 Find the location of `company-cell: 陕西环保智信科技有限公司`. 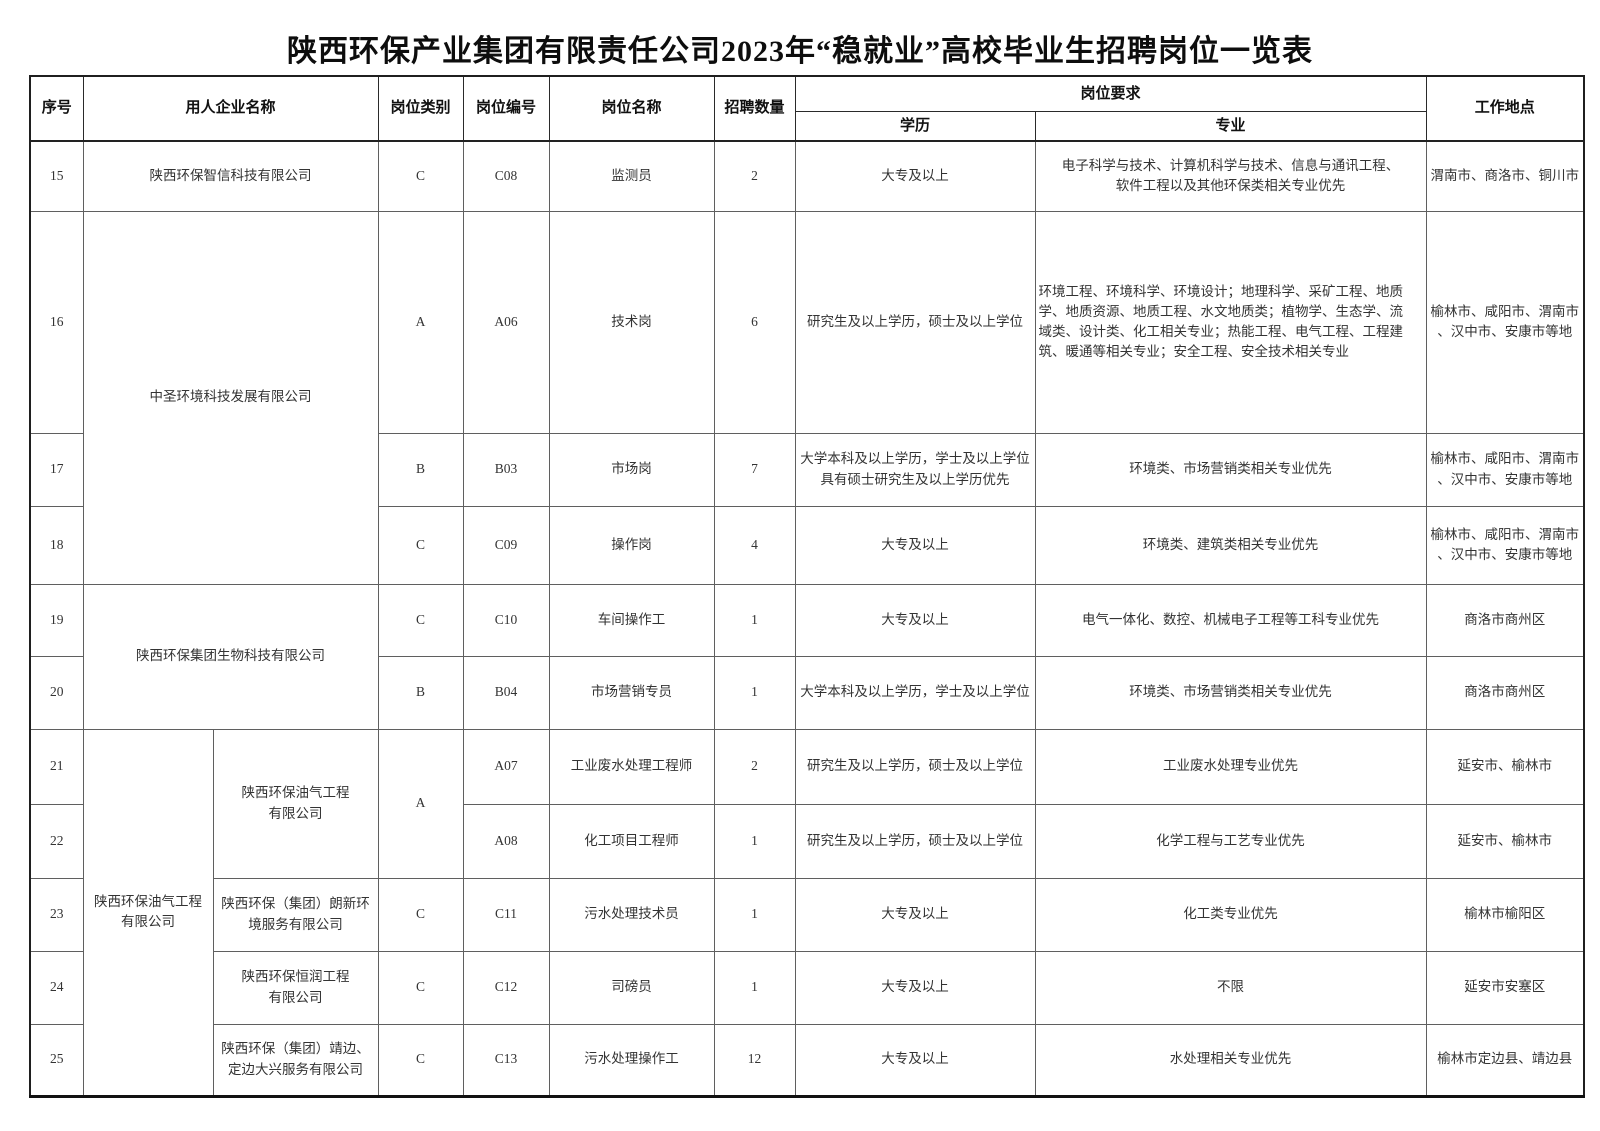

company-cell: 陕西环保智信科技有限公司 is located at coordinates (230, 176).